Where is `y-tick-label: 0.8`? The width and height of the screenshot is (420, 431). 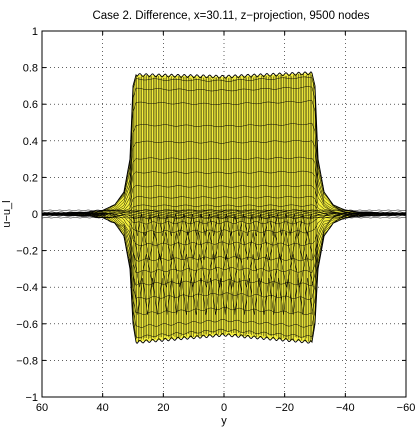 y-tick-label: 0.8 is located at coordinates (30, 69).